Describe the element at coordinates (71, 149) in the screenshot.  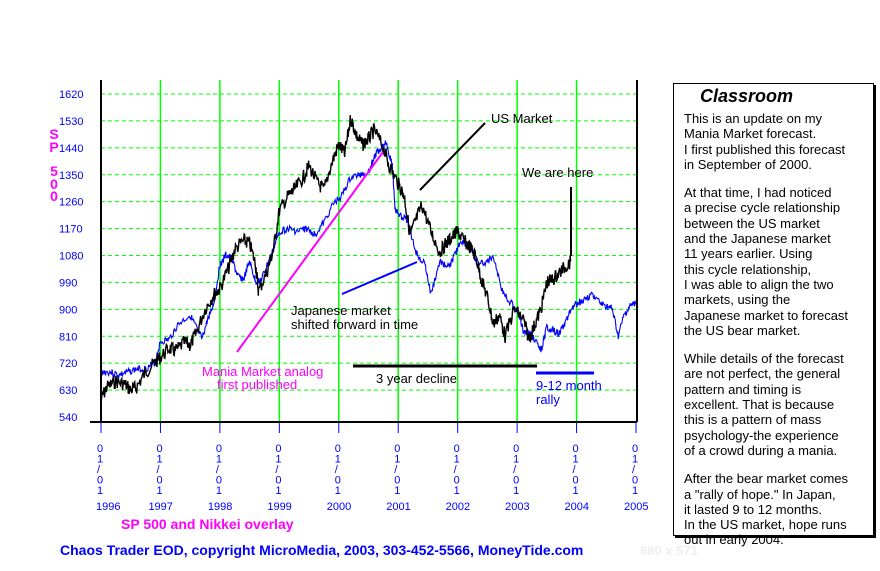
I see `y-tick-label: 1440` at that location.